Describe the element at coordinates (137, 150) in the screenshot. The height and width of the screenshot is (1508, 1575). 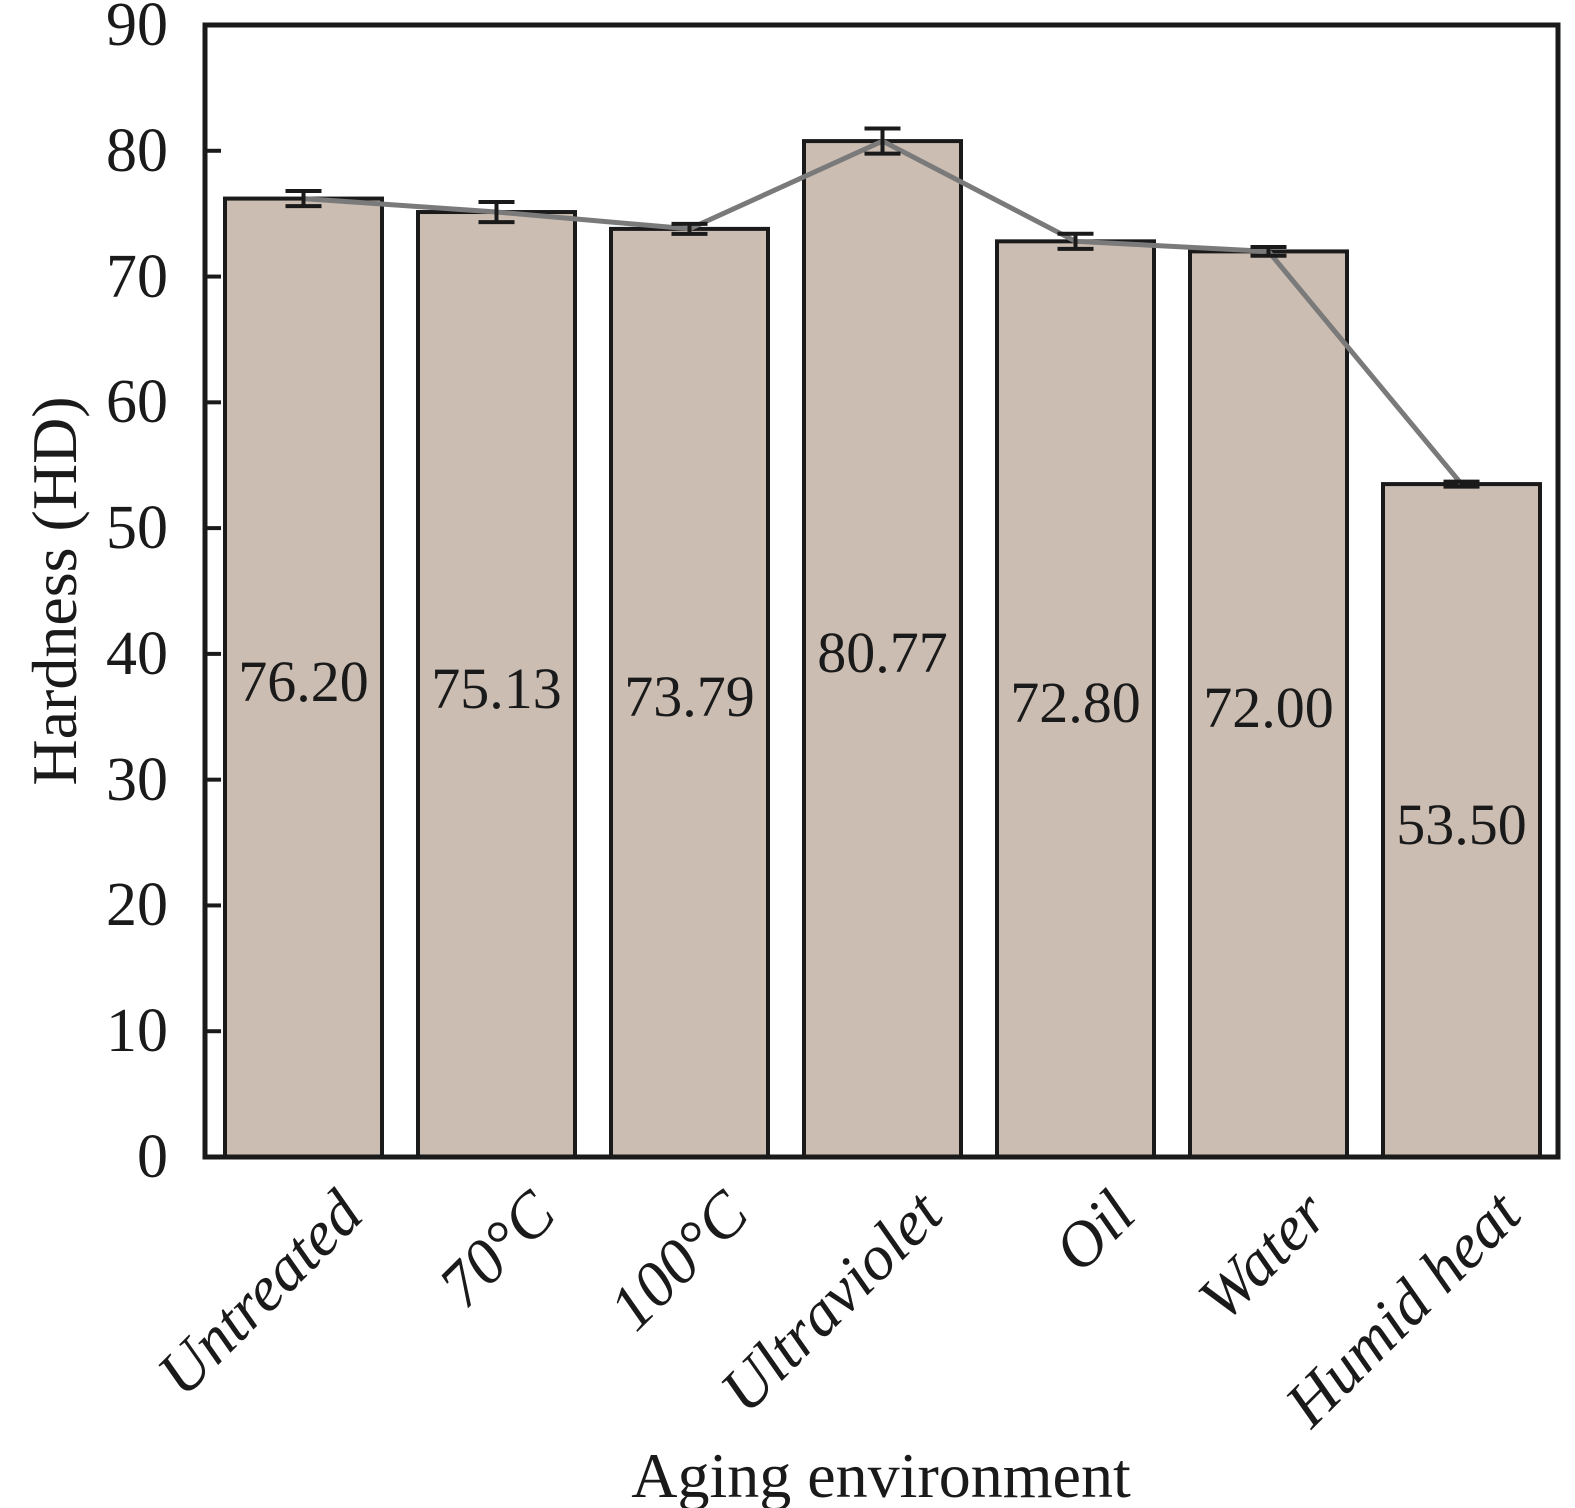
I see `y-tick-label: 80` at that location.